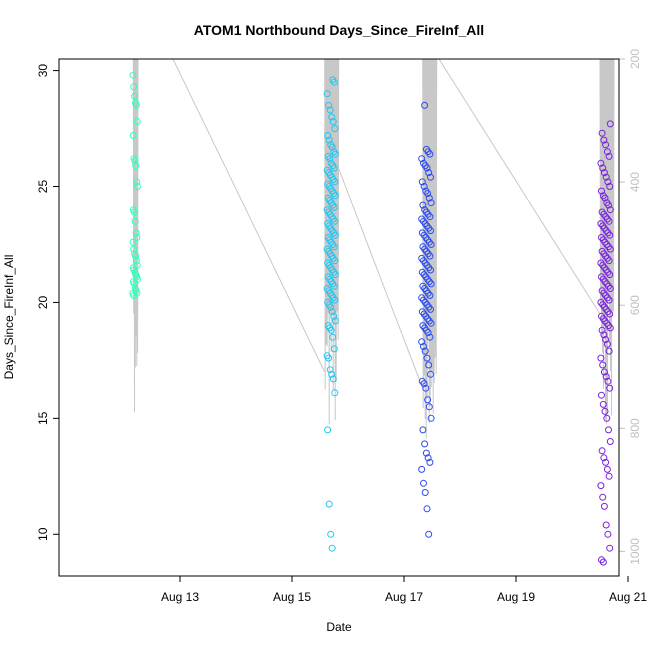 This screenshot has height=650, width=650. What do you see at coordinates (635, 551) in the screenshot?
I see `right-tick-label: 1000` at bounding box center [635, 551].